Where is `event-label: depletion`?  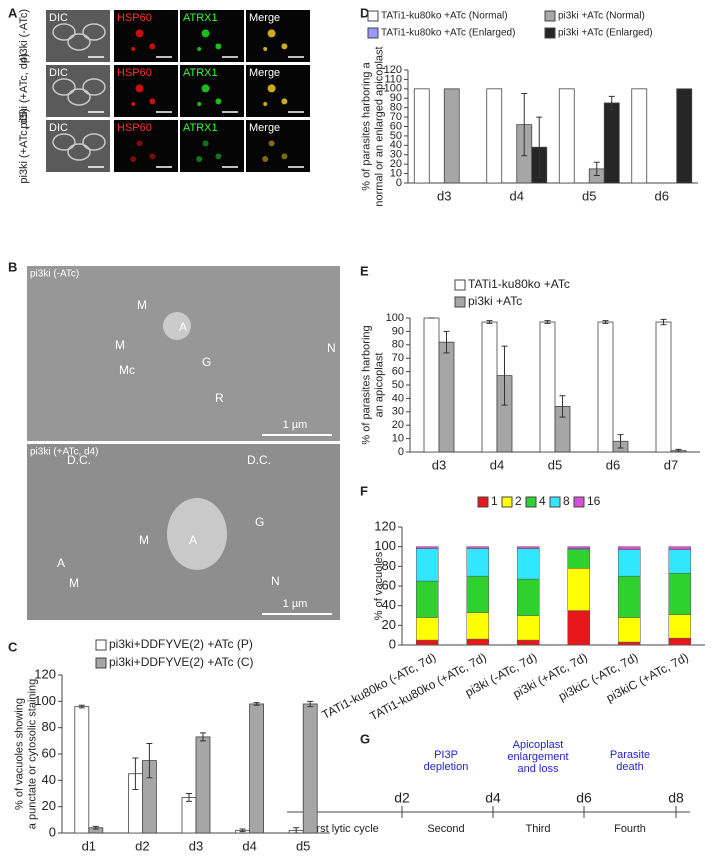
event-label: depletion is located at coordinates (446, 767).